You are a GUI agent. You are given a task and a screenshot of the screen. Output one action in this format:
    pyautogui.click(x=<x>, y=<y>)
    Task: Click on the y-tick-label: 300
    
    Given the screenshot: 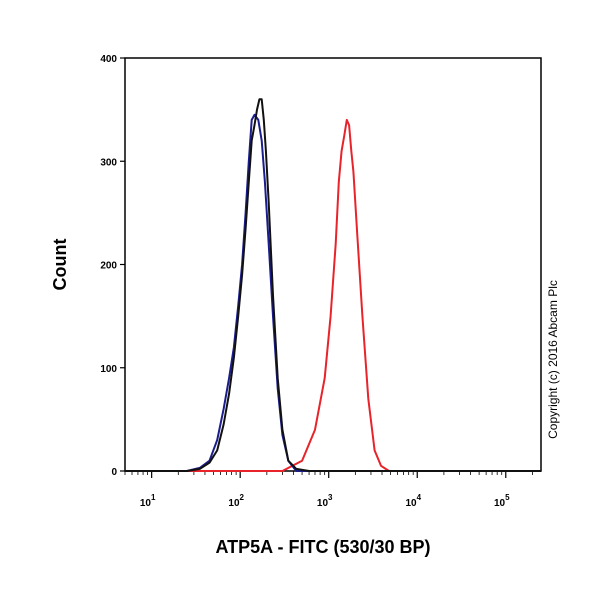 What is the action you would take?
    pyautogui.click(x=108, y=162)
    